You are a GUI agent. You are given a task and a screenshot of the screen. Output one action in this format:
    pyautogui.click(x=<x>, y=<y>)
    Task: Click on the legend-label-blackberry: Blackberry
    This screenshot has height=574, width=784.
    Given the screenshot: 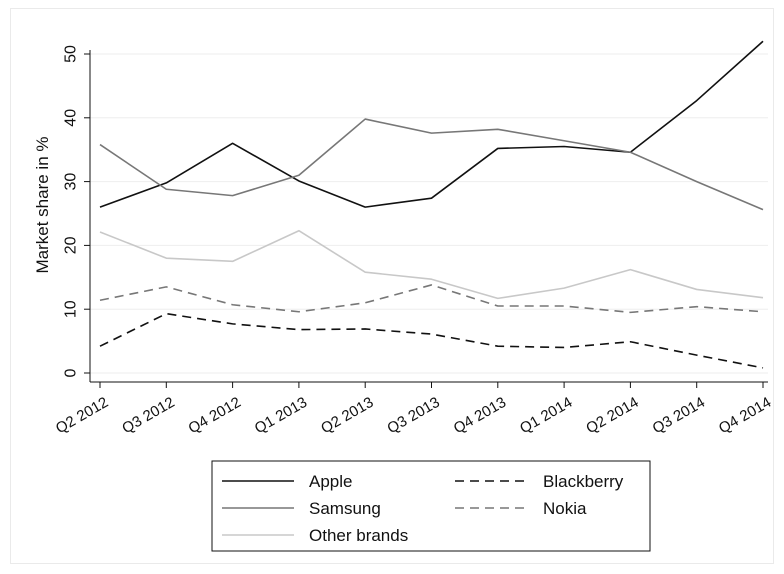 What is the action you would take?
    pyautogui.click(x=583, y=481)
    